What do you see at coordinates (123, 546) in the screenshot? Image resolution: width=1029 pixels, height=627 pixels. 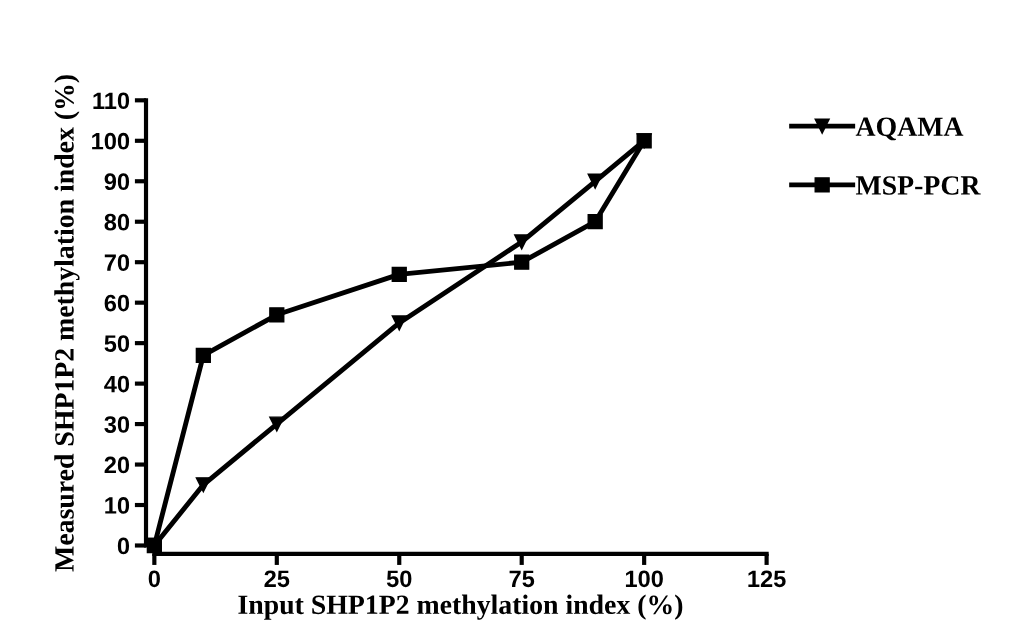 I see `y-tick-label: 0` at bounding box center [123, 546].